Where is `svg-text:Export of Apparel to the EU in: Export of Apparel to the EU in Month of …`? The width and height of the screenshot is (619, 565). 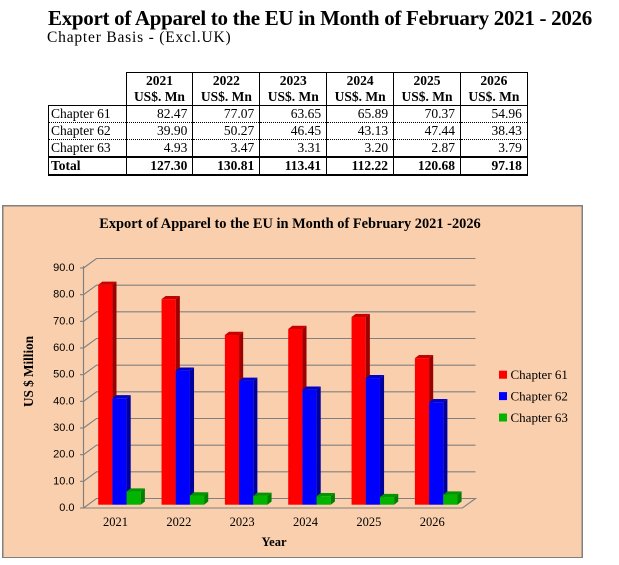
svg-text:Export of Apparel to the EU in: Export of Apparel to the EU in Month of … is located at coordinates (289, 224).